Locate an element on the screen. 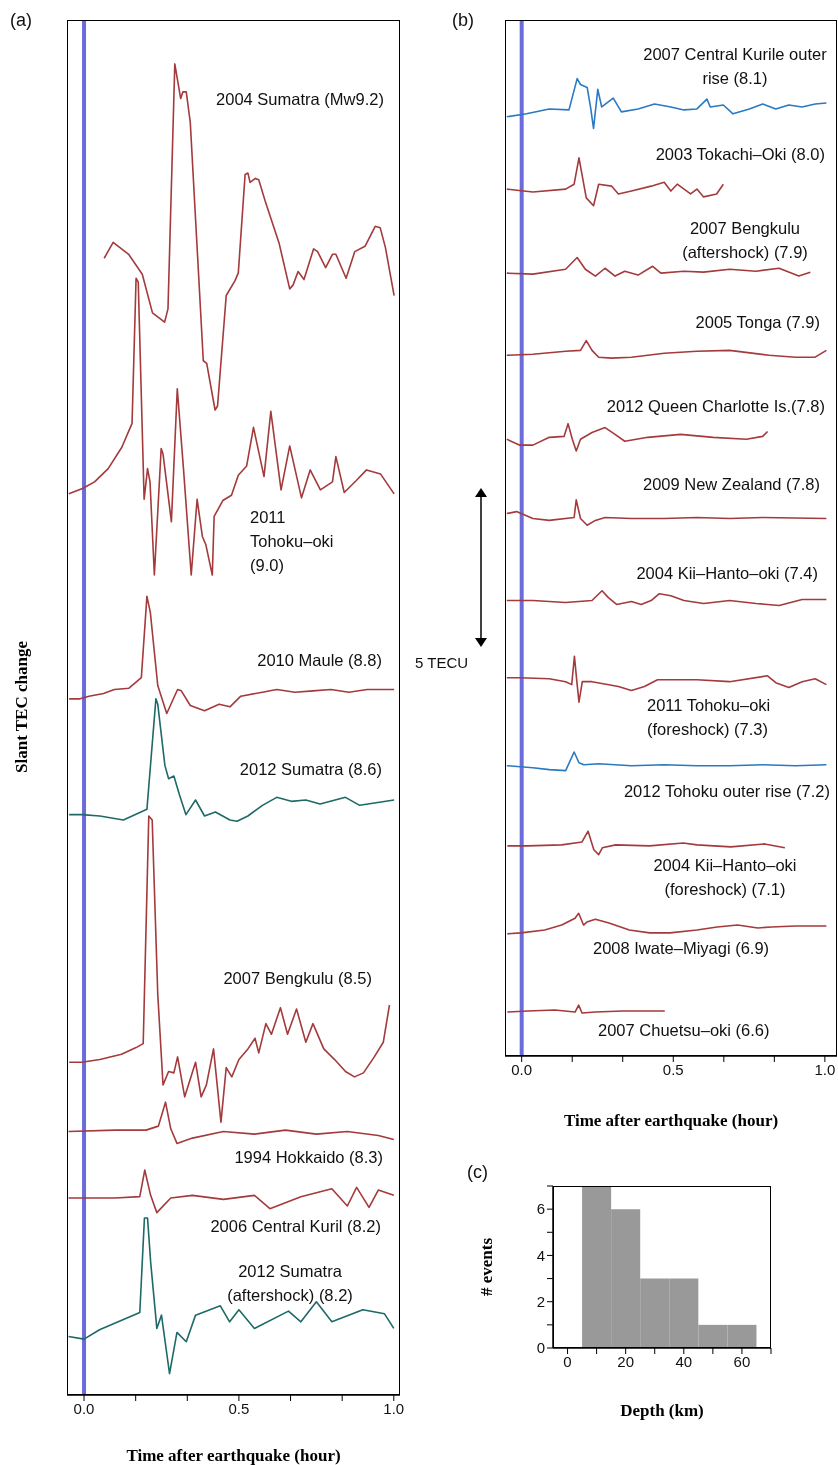  series-label: 2010 Maule (8.8) is located at coordinates (319, 660).